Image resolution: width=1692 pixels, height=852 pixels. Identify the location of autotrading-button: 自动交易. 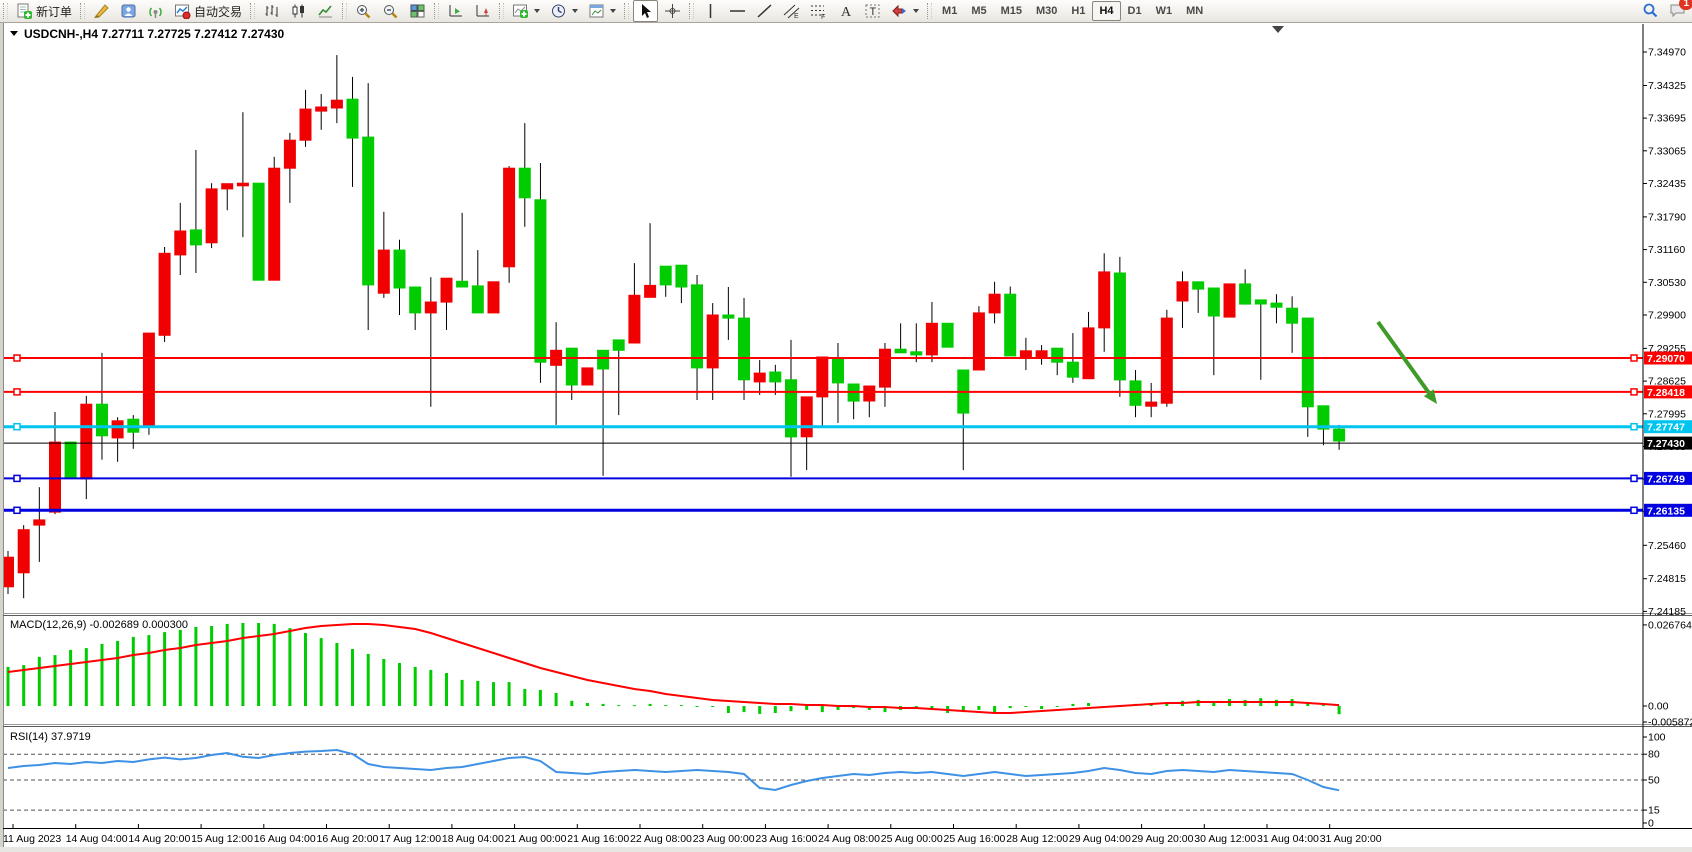
(208, 11).